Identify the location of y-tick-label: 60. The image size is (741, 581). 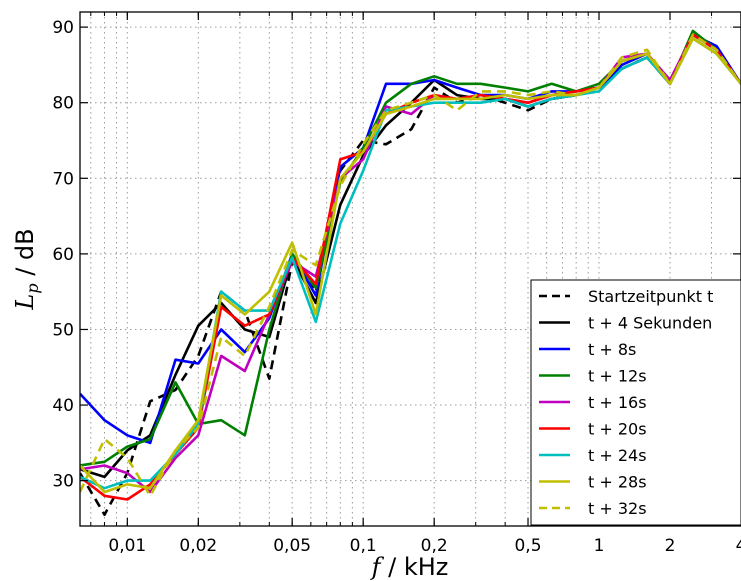
(63, 255).